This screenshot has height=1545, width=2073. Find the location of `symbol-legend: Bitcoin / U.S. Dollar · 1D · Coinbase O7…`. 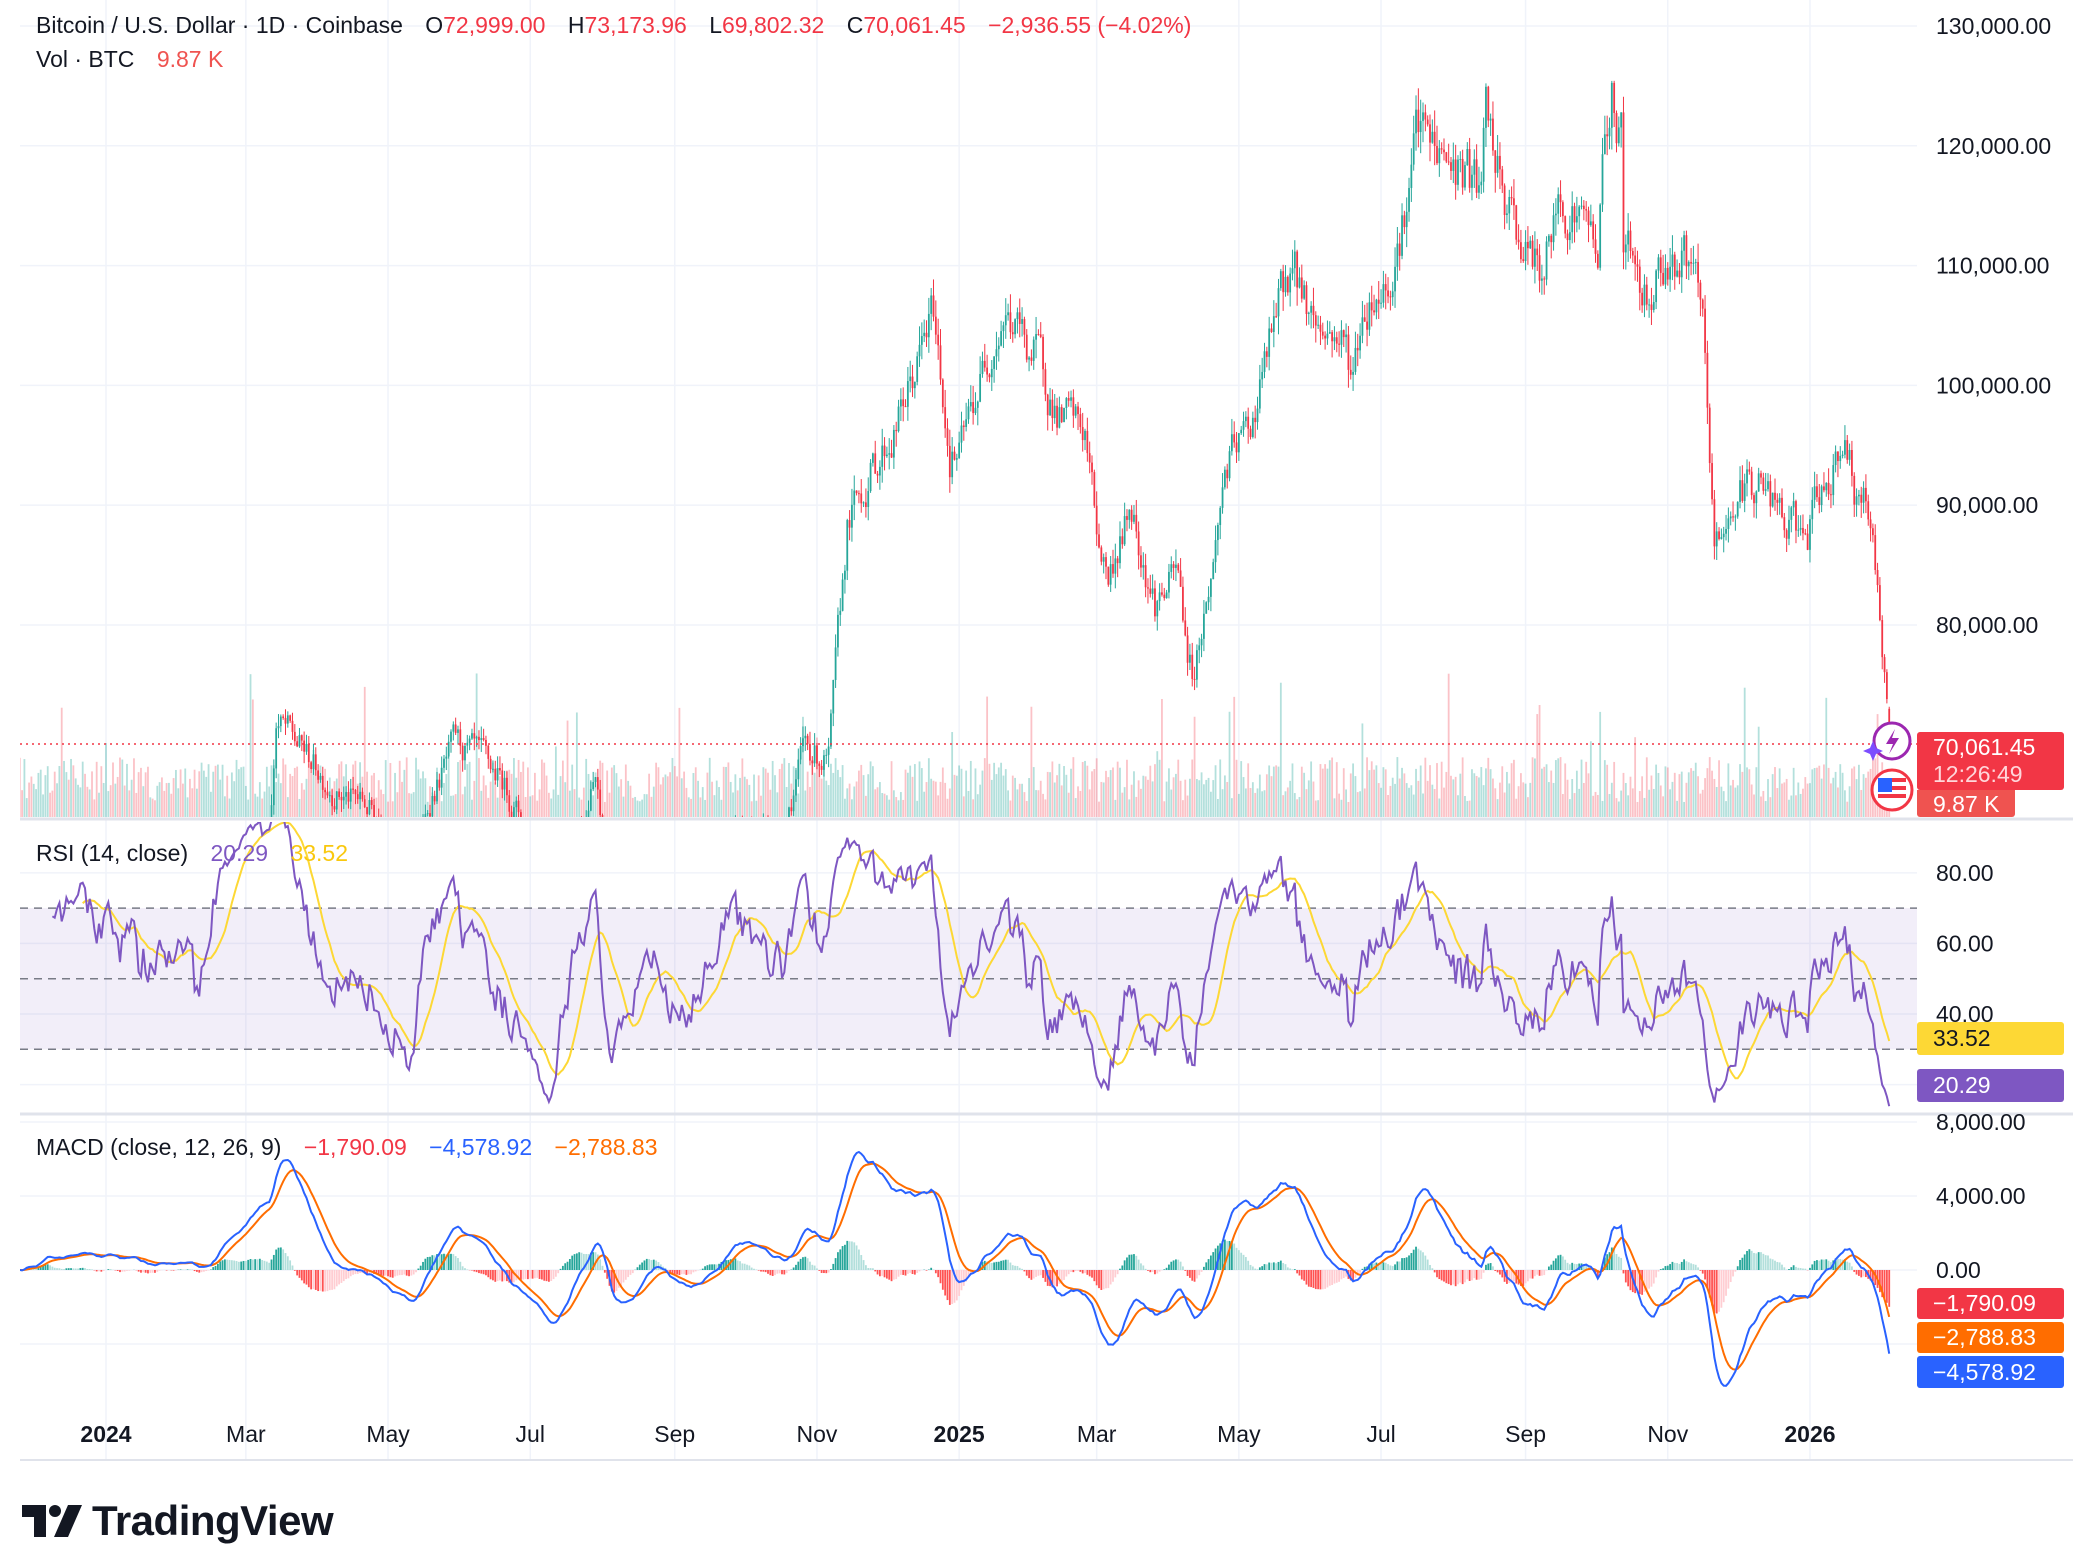

symbol-legend: Bitcoin / U.S. Dollar · 1D · Coinbase O7… is located at coordinates (615, 25).